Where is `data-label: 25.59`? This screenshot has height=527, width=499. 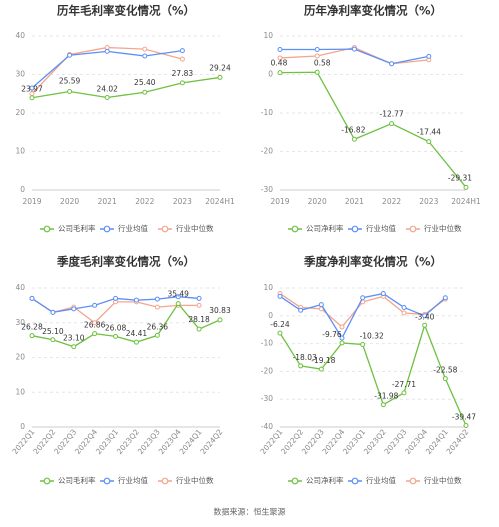 data-label: 25.59 is located at coordinates (70, 80).